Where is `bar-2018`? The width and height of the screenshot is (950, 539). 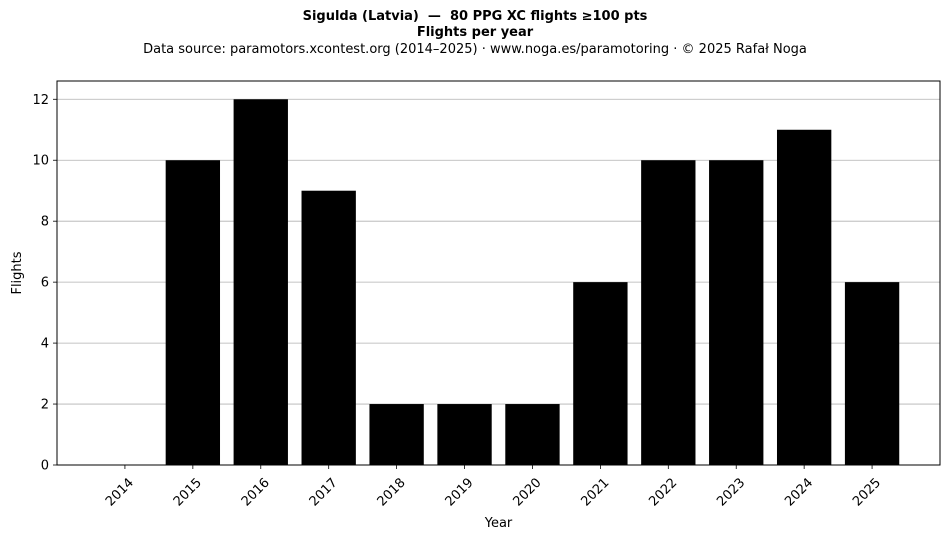 bar-2018 is located at coordinates (396, 434).